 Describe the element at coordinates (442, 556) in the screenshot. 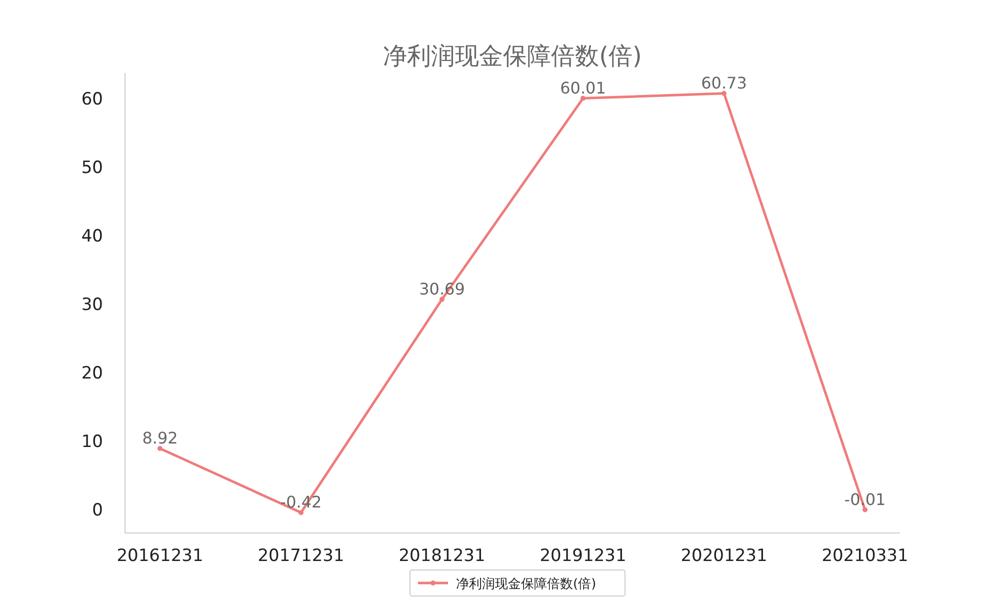

I see `x-tick-label: 20181231` at that location.